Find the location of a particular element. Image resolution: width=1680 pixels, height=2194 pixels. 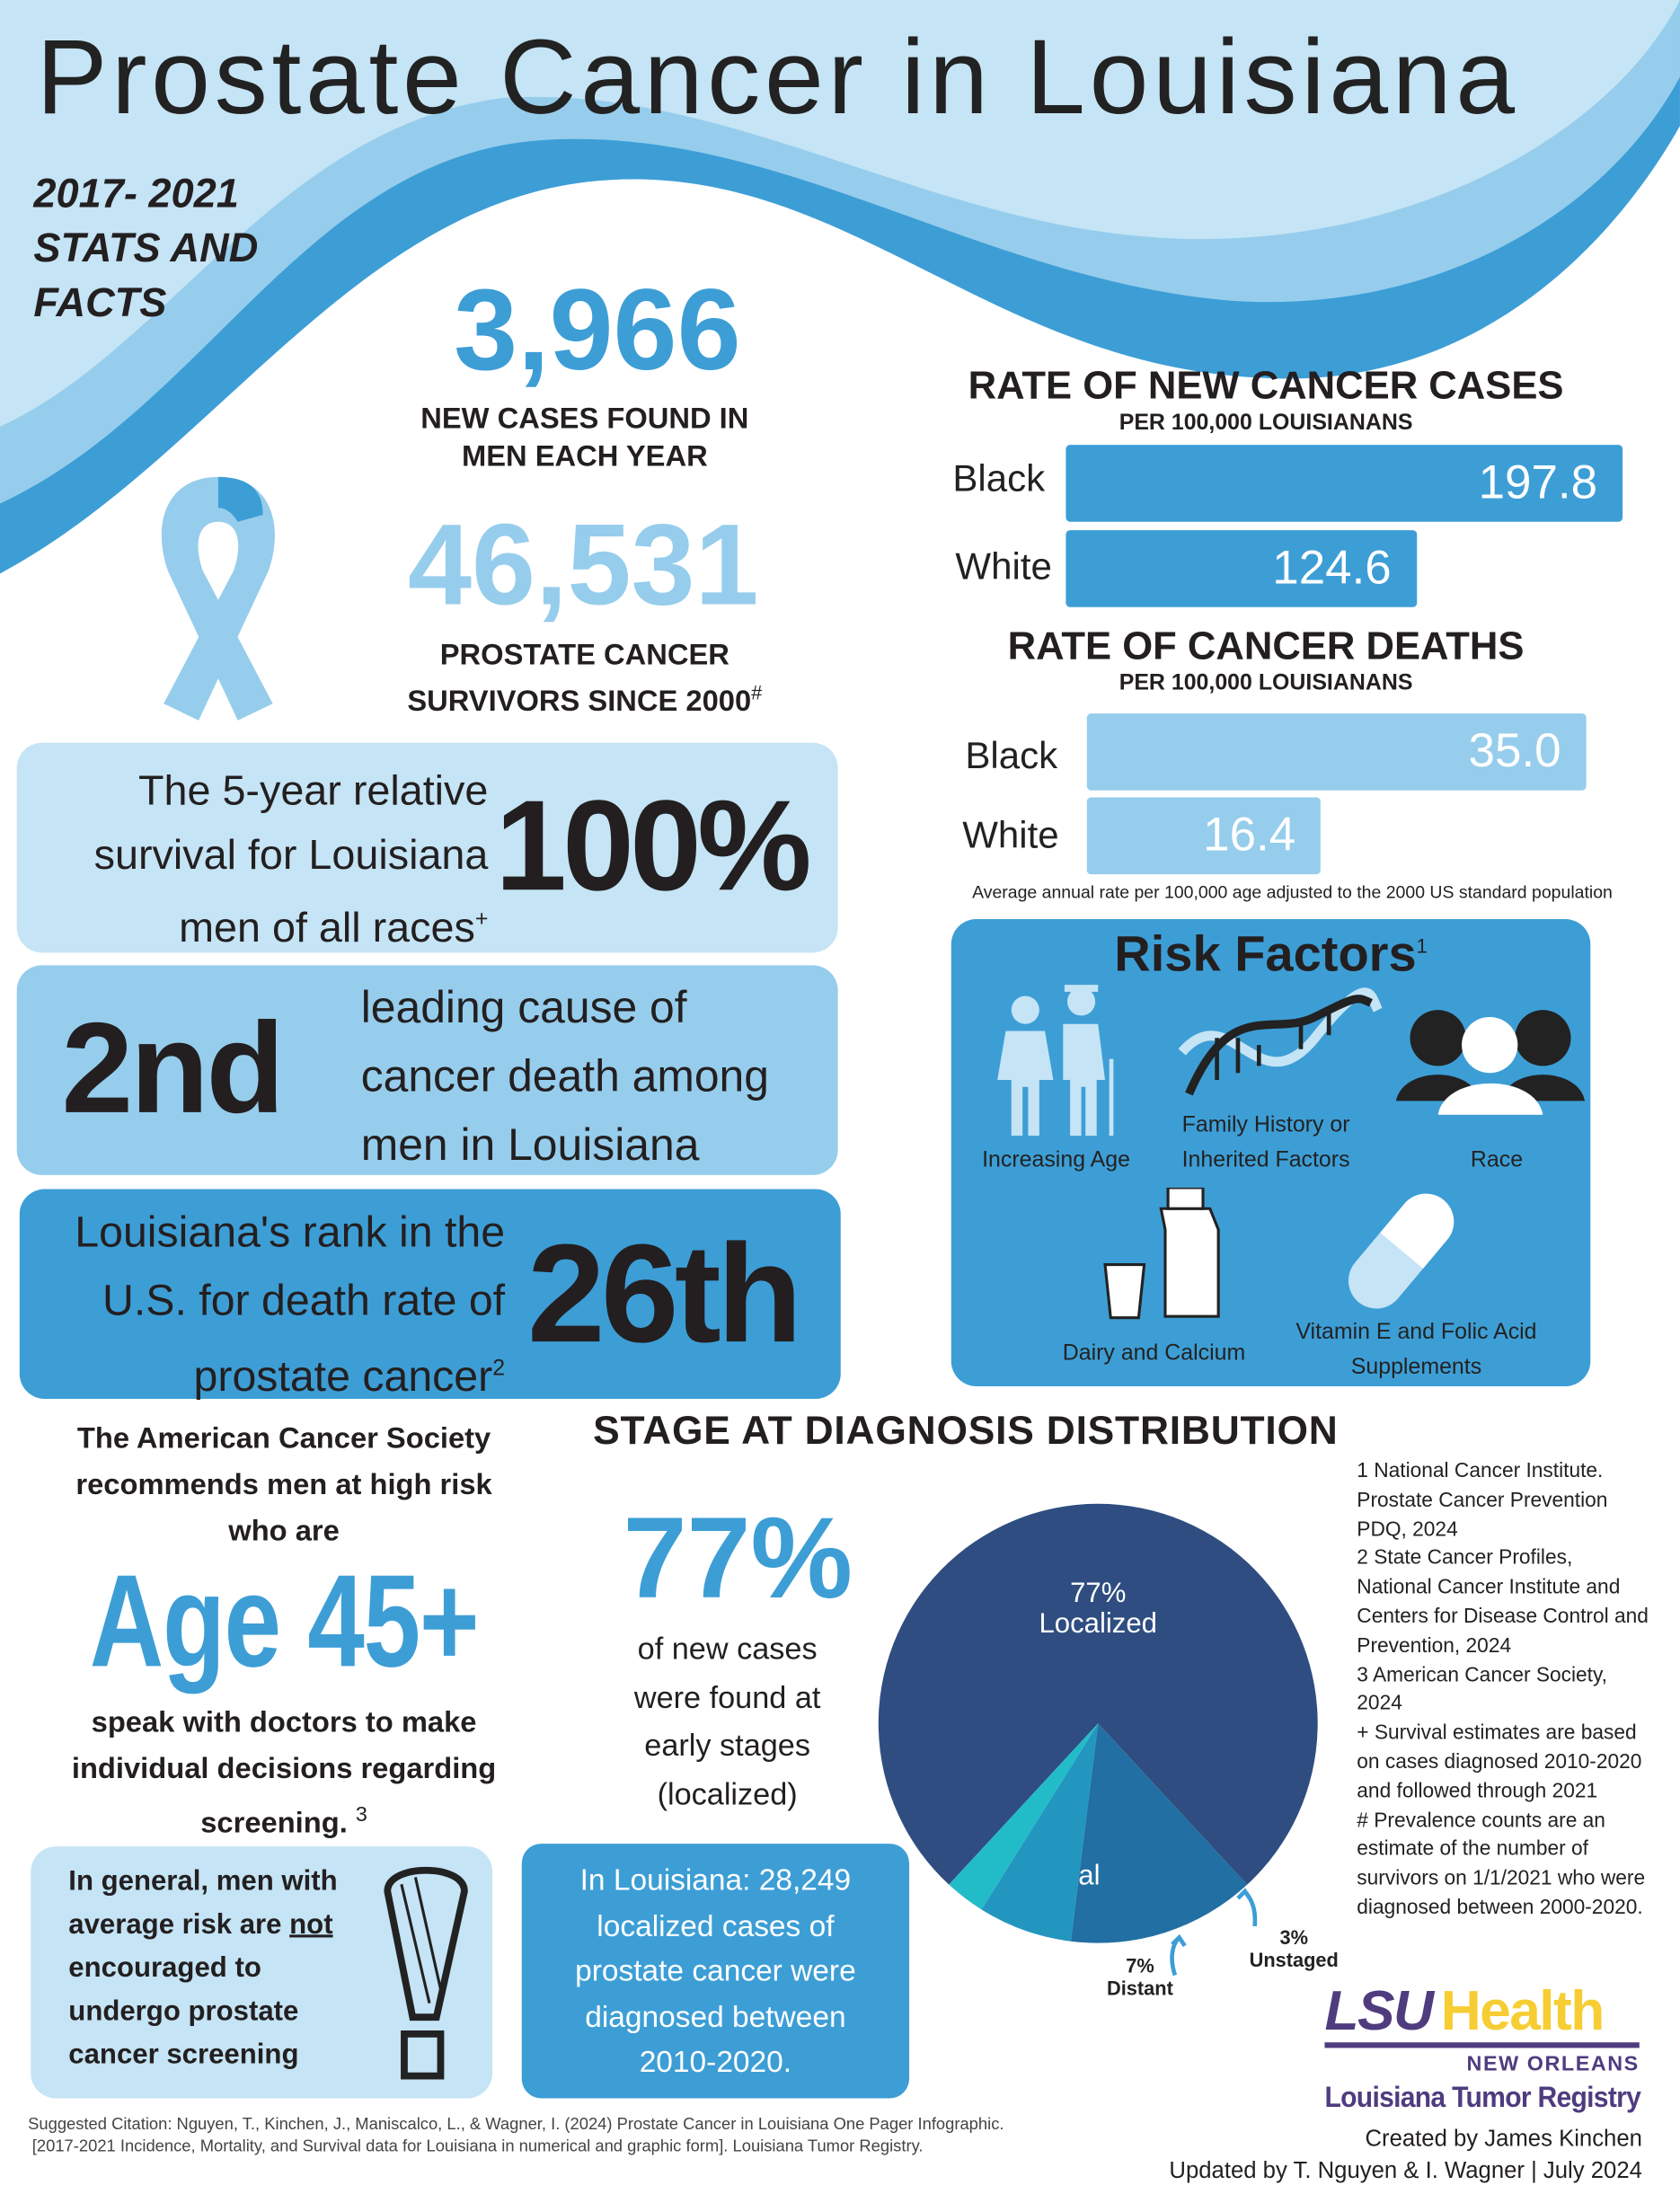

text-line: prostate cancer were is located at coordinates (716, 1971).